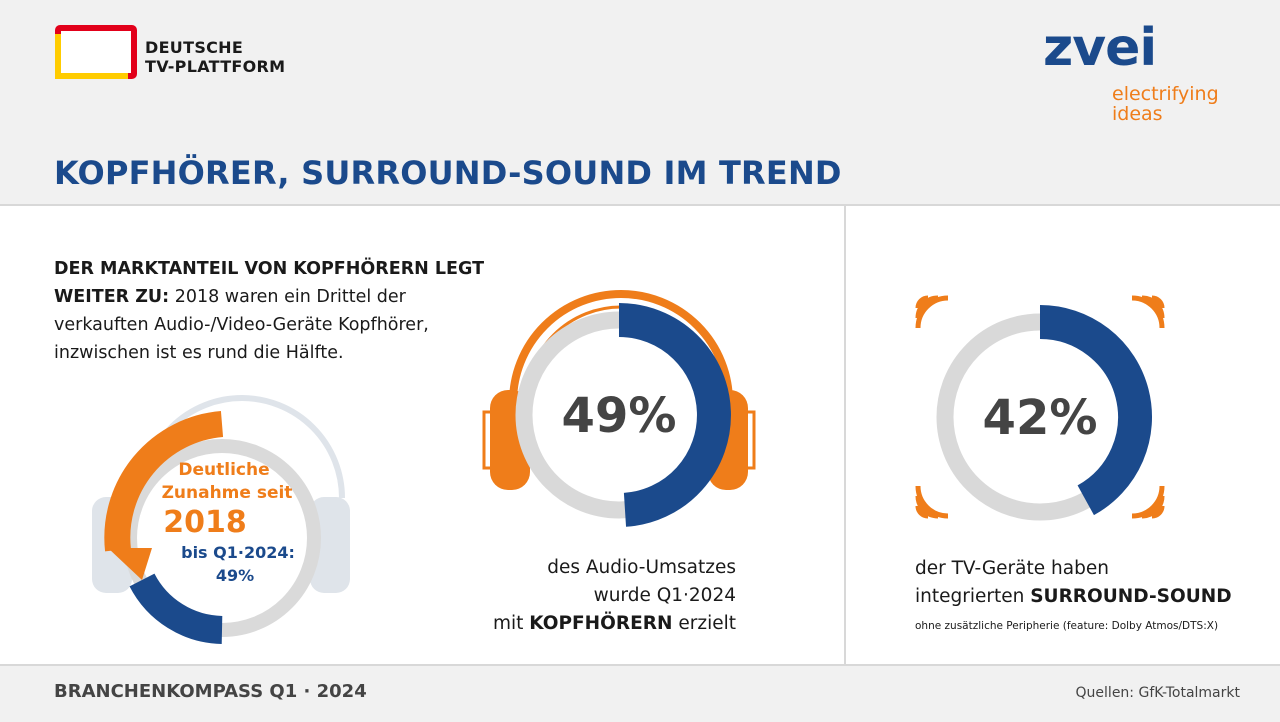  I want to click on growth-line3: bis Q1·2024:, so click(238, 552).